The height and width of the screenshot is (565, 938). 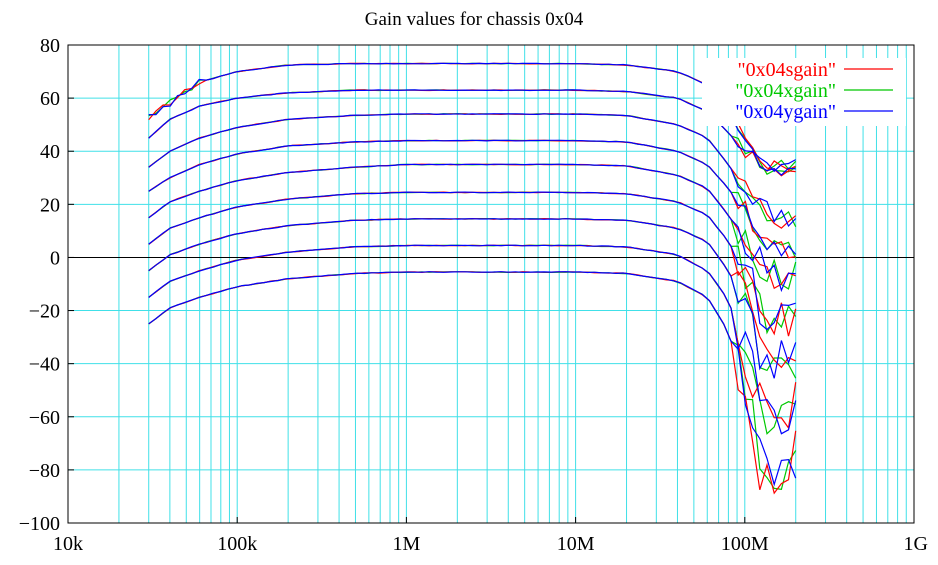 What do you see at coordinates (50, 205) in the screenshot?
I see `y-tick-label: 20` at bounding box center [50, 205].